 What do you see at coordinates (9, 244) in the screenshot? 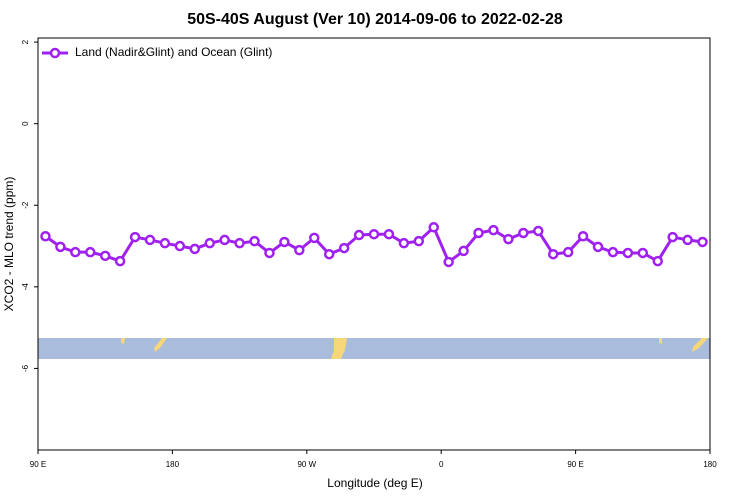
I see `y-axis-label: XCO2 - MLO trend (ppm)` at bounding box center [9, 244].